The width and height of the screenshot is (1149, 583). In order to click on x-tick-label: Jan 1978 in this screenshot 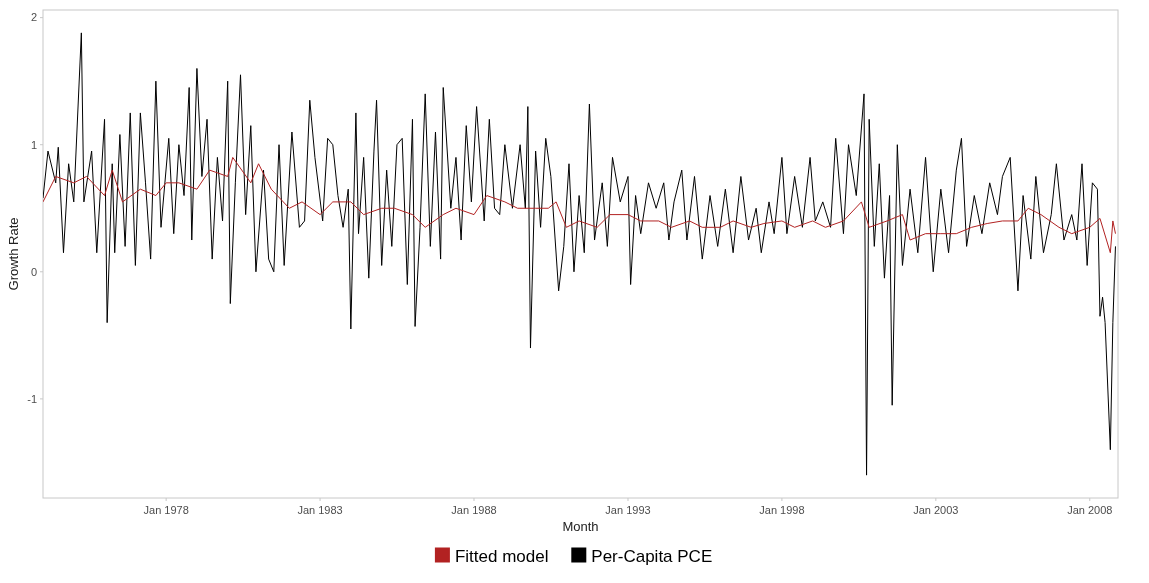, I will do `click(166, 510)`.